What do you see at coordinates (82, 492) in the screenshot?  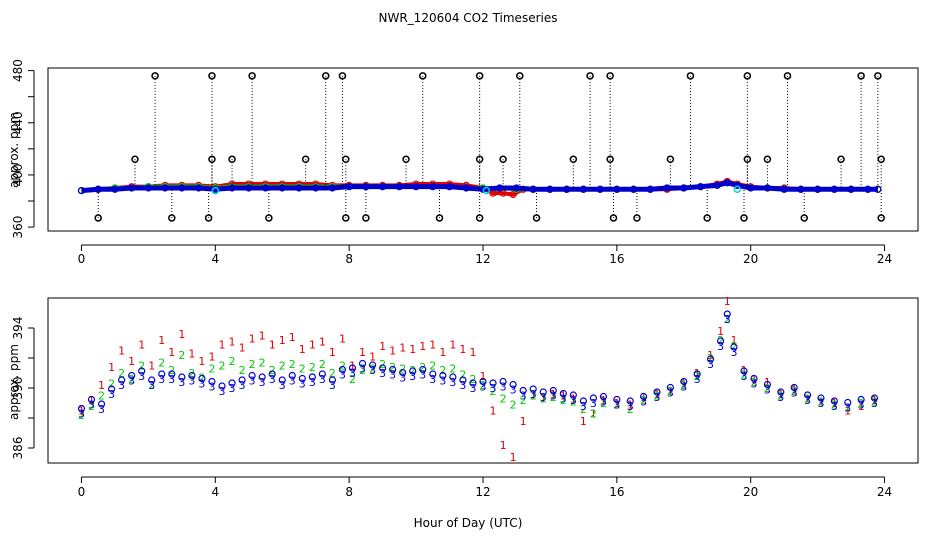 I see `bottom-x-tick-label: 0` at bounding box center [82, 492].